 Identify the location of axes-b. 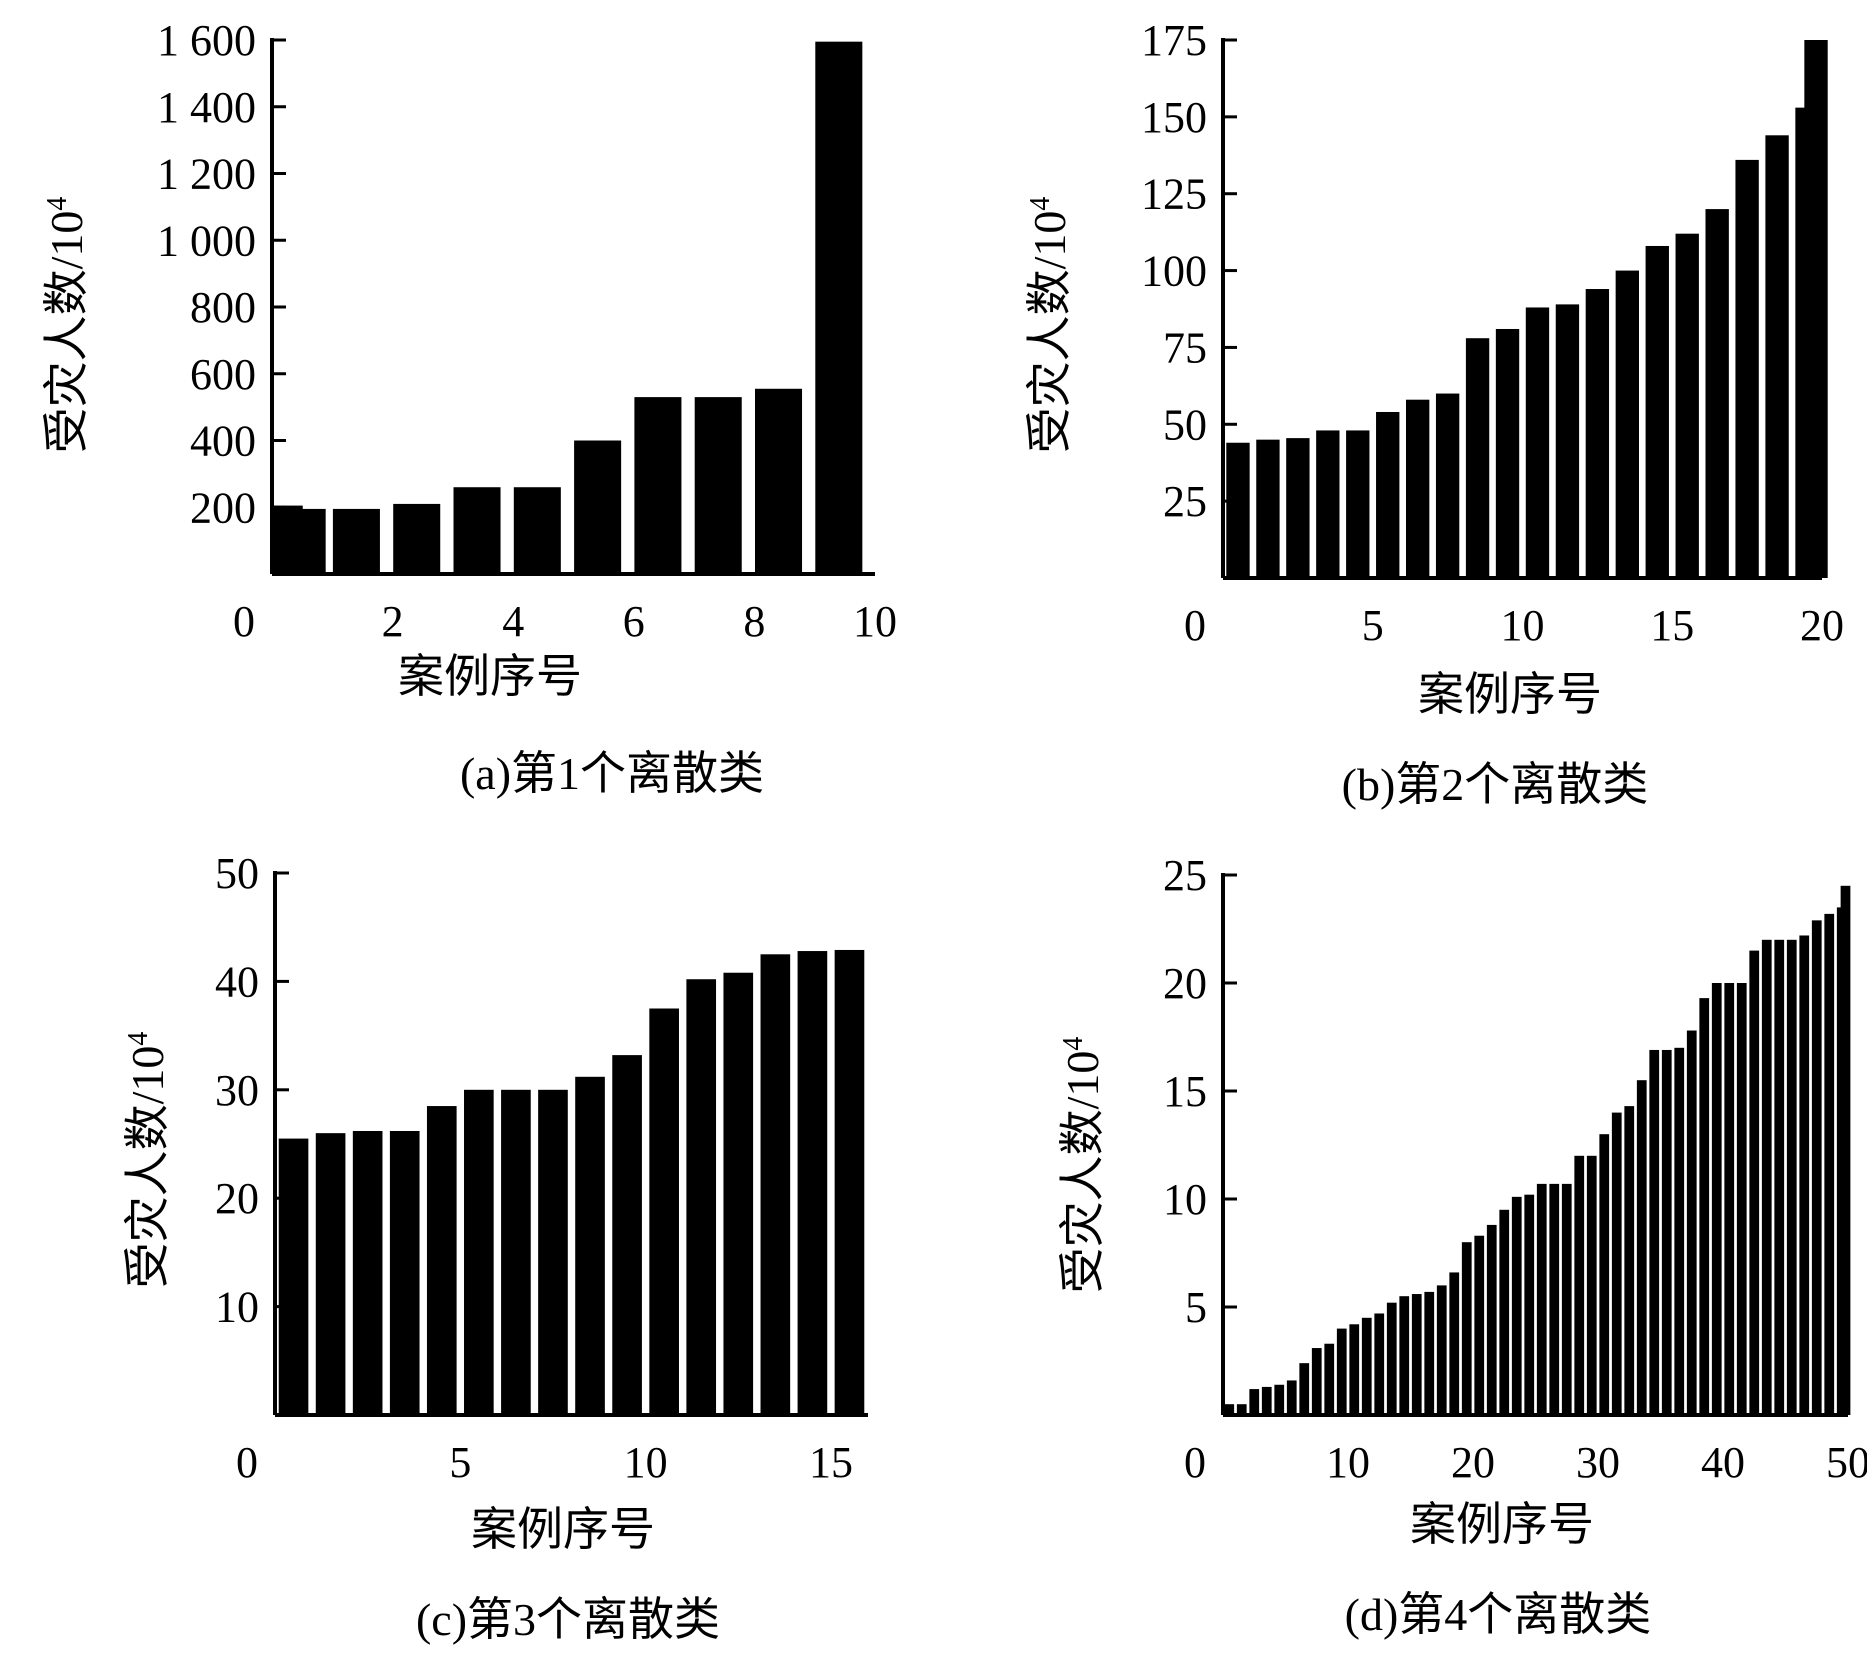
(1521, 309).